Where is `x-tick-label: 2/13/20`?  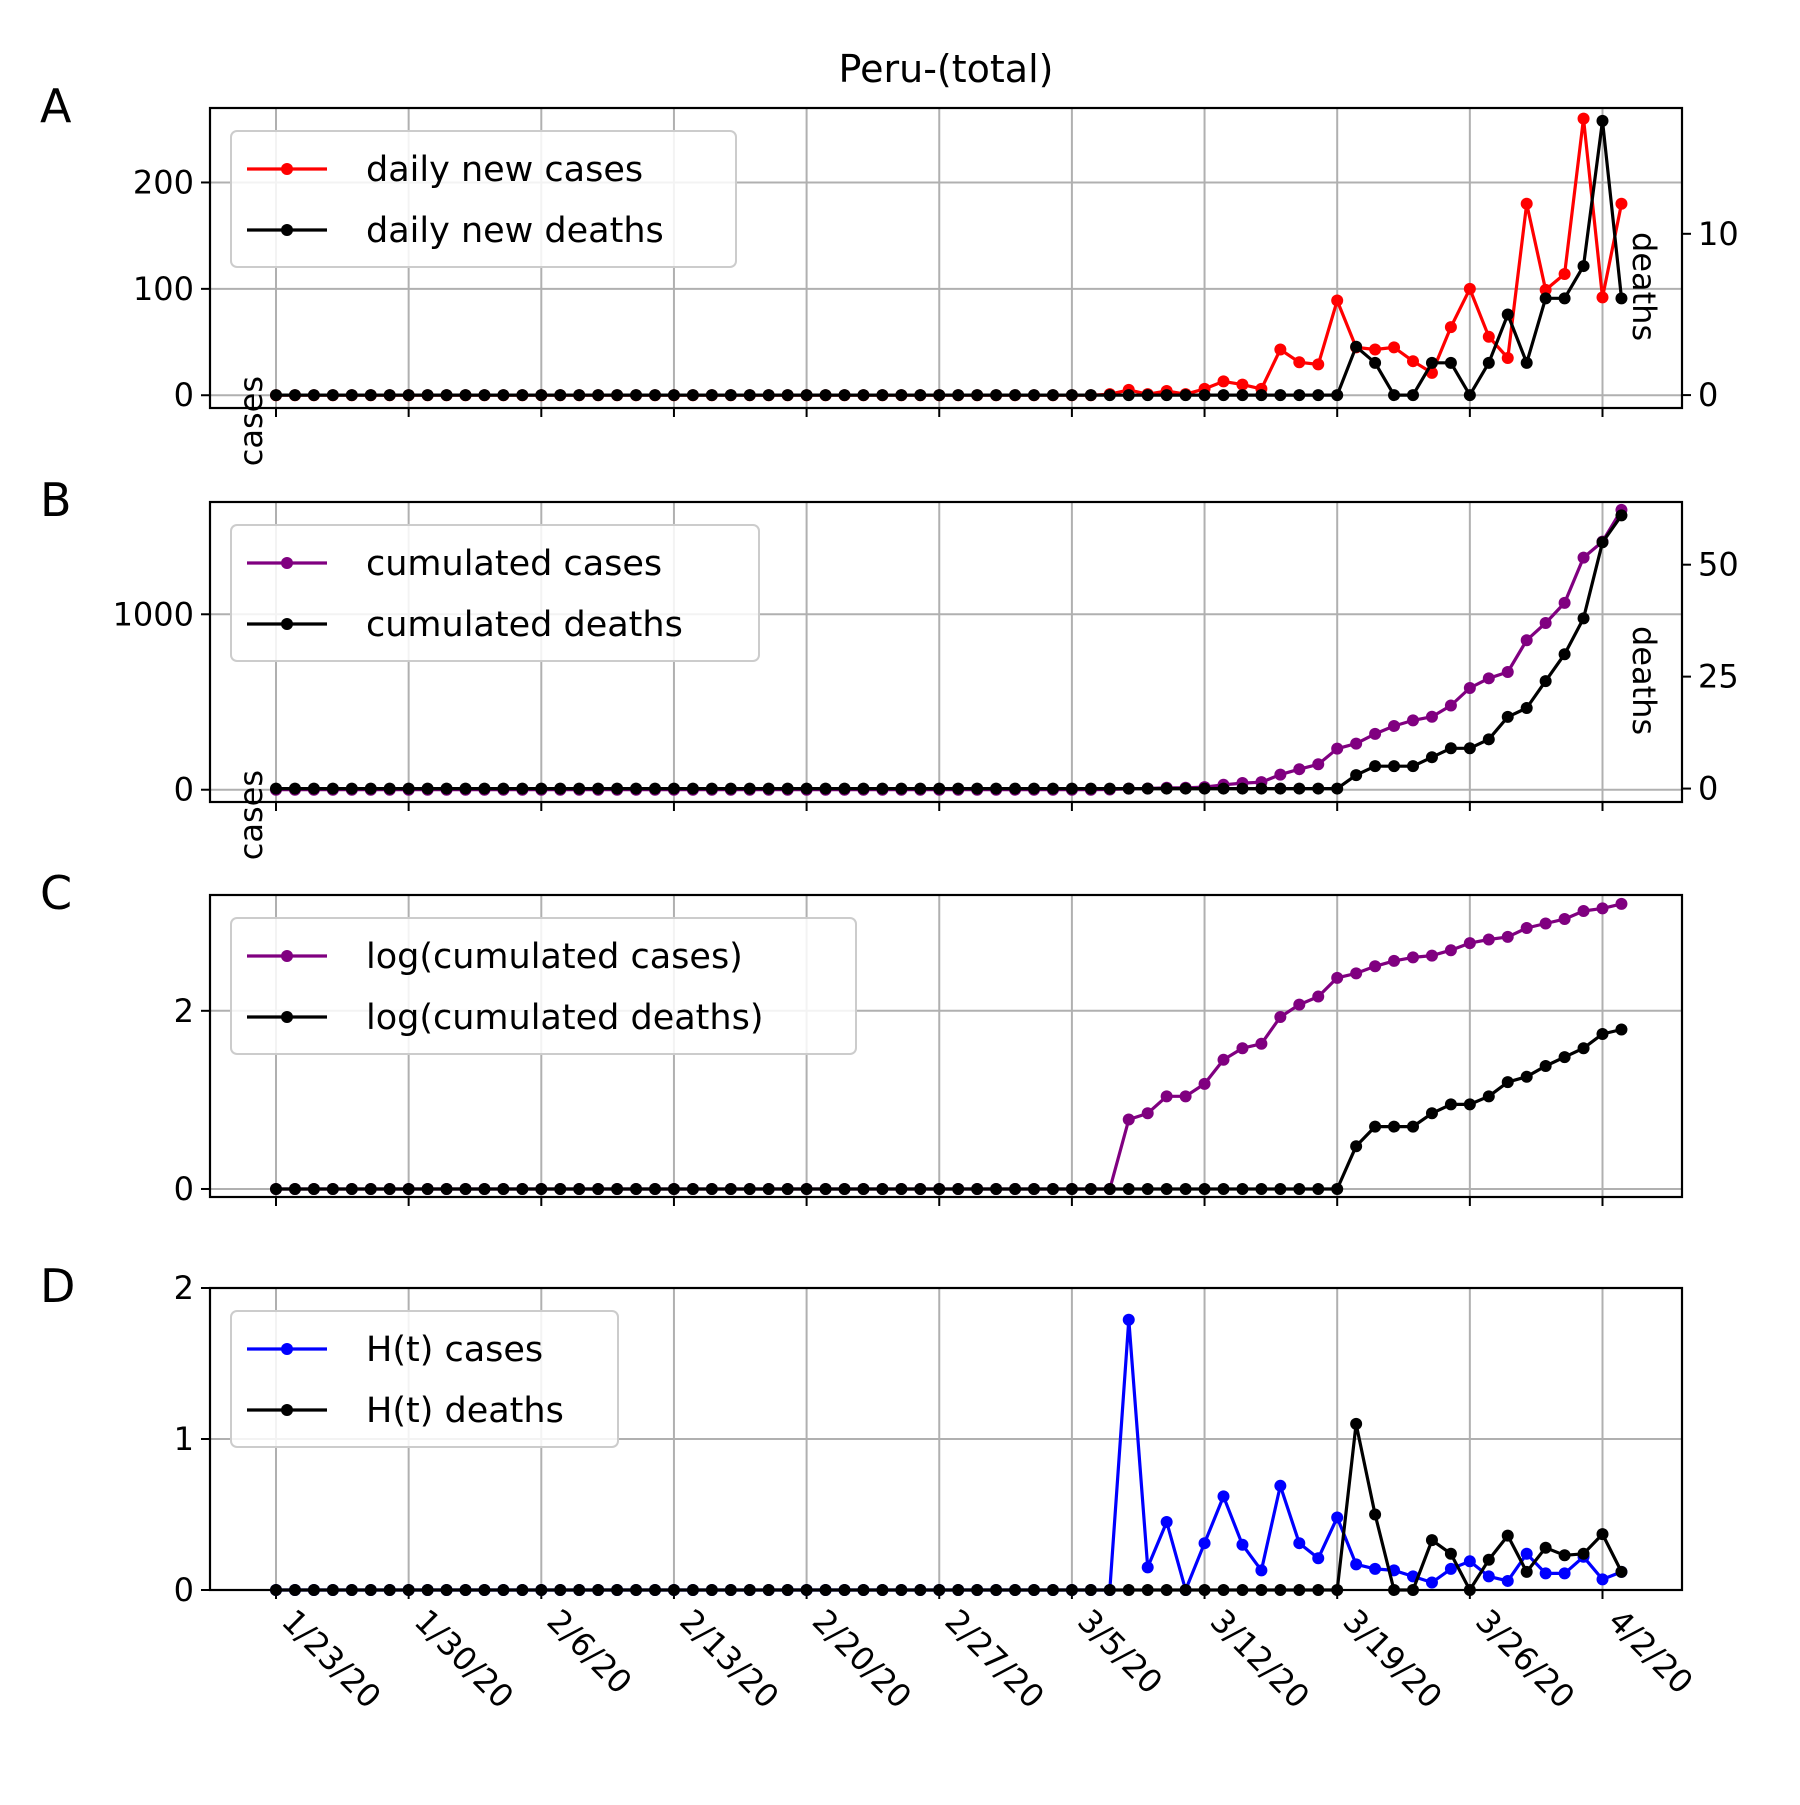
x-tick-label: 2/13/20 is located at coordinates (729, 1659).